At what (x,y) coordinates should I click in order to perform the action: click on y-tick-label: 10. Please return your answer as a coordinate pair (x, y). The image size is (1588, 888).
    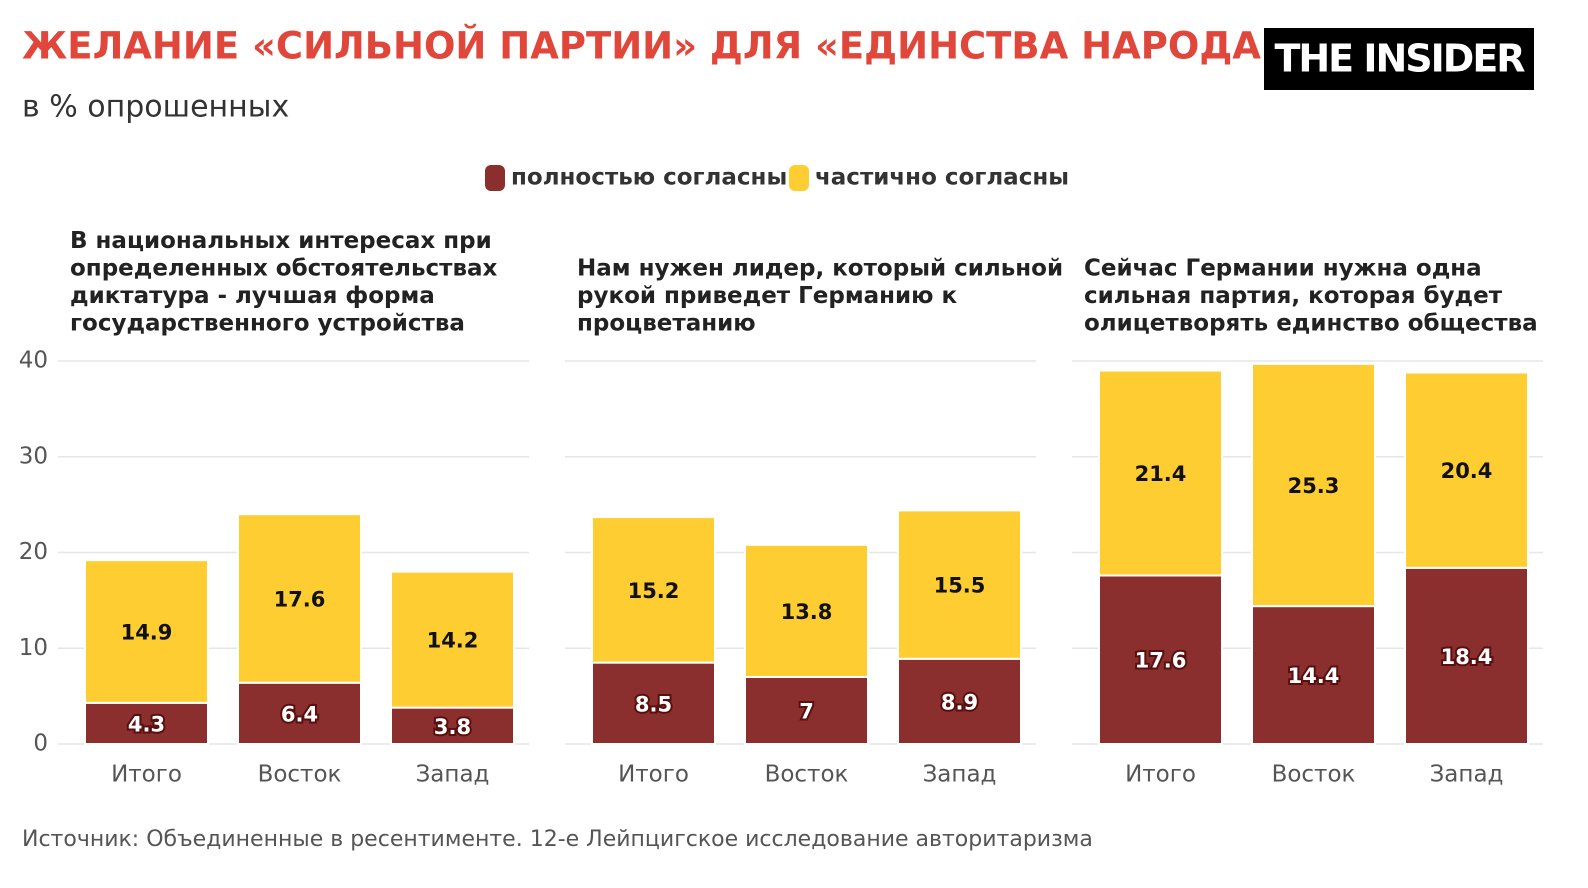
    Looking at the image, I should click on (33, 648).